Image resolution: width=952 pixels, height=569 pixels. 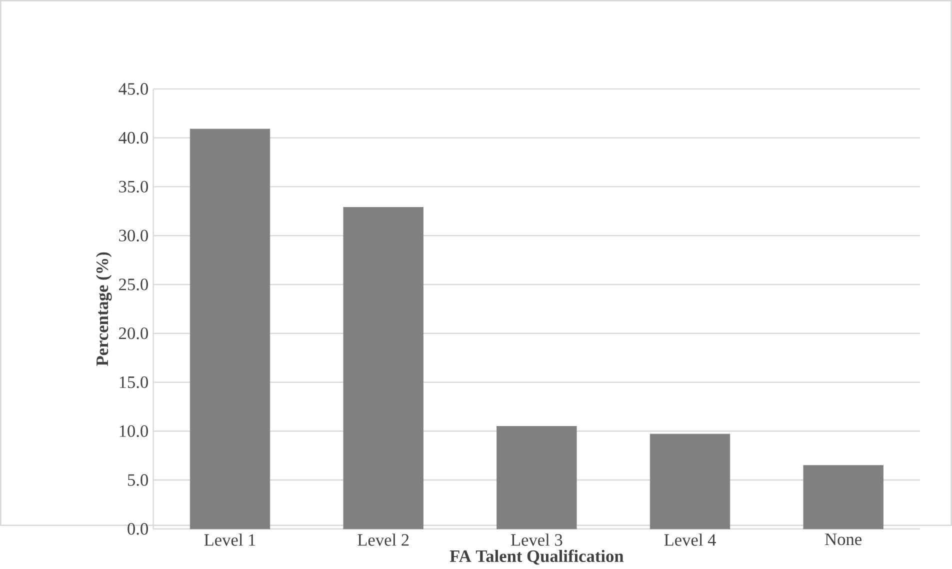 What do you see at coordinates (138, 480) in the screenshot?
I see `y-tick-label: 5.0` at bounding box center [138, 480].